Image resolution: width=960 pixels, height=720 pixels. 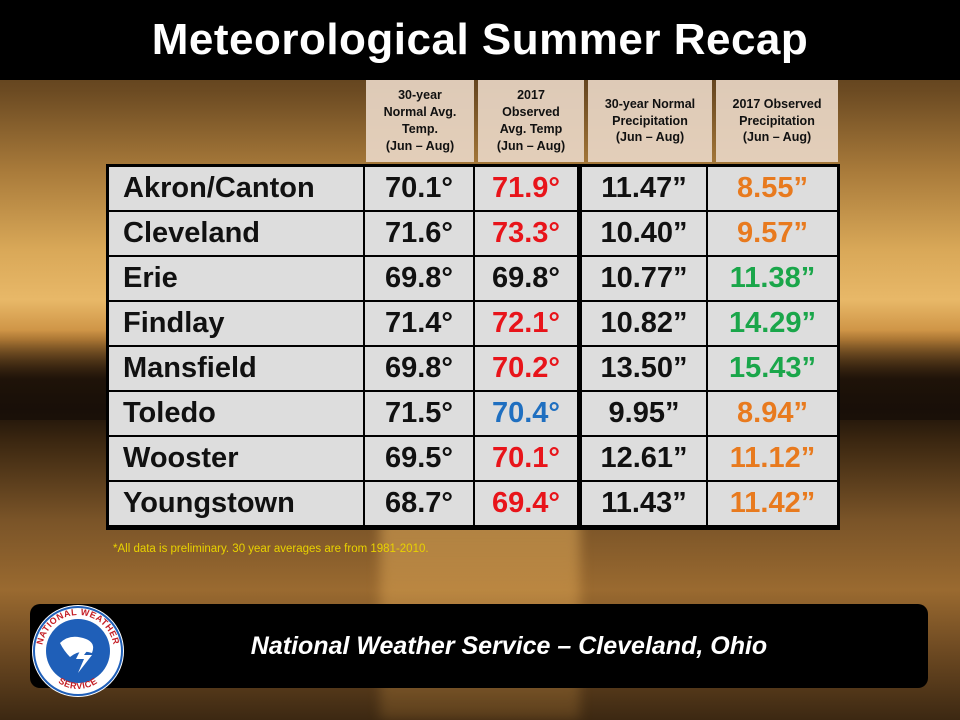 What do you see at coordinates (772, 413) in the screenshot?
I see `observed-precip-cell: 8.94”` at bounding box center [772, 413].